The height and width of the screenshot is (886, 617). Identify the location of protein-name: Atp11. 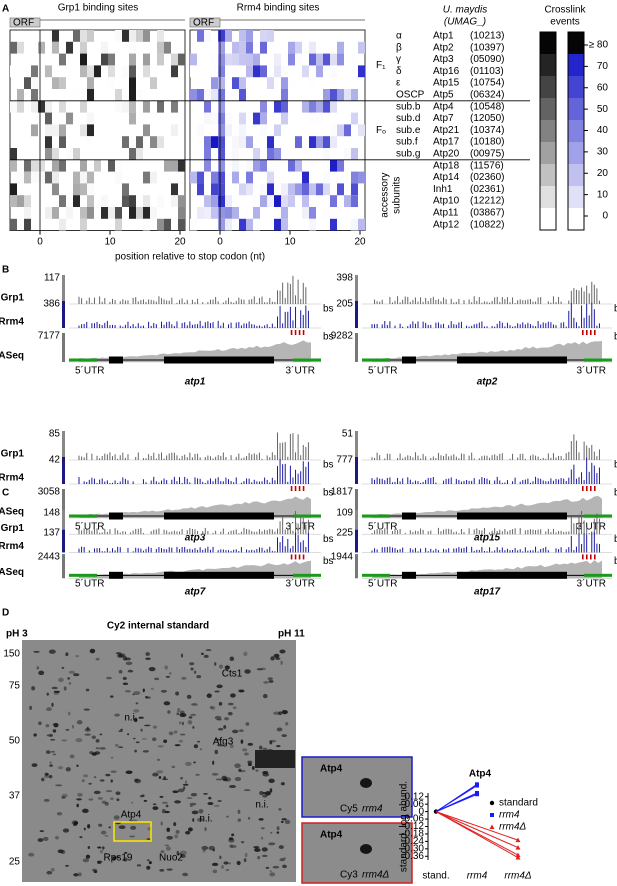
(446, 213).